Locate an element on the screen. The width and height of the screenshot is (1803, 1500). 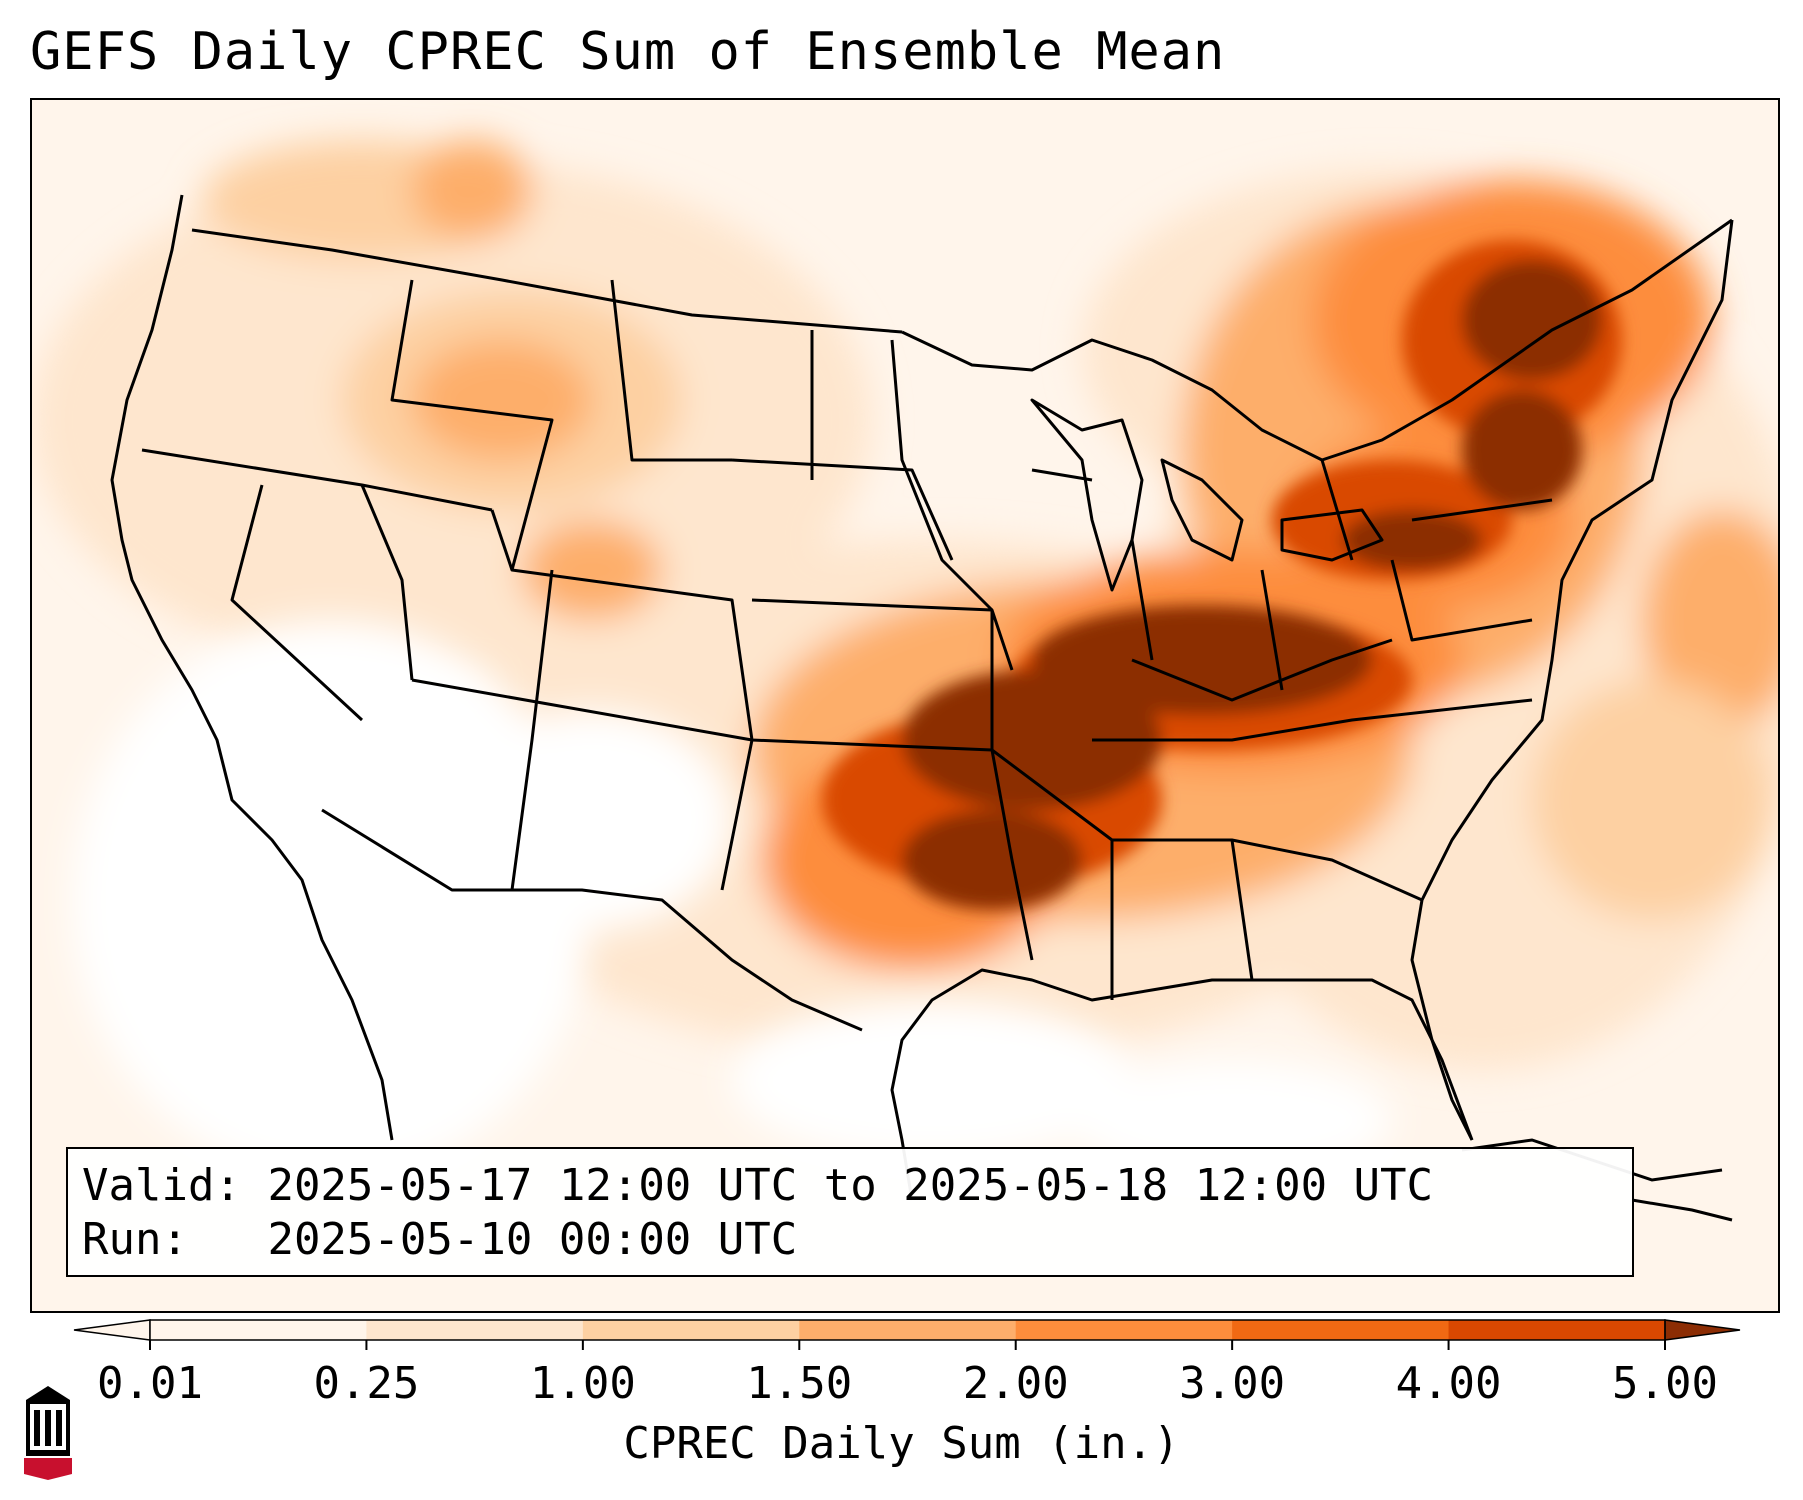
colorbar-border is located at coordinates (907, 1330).